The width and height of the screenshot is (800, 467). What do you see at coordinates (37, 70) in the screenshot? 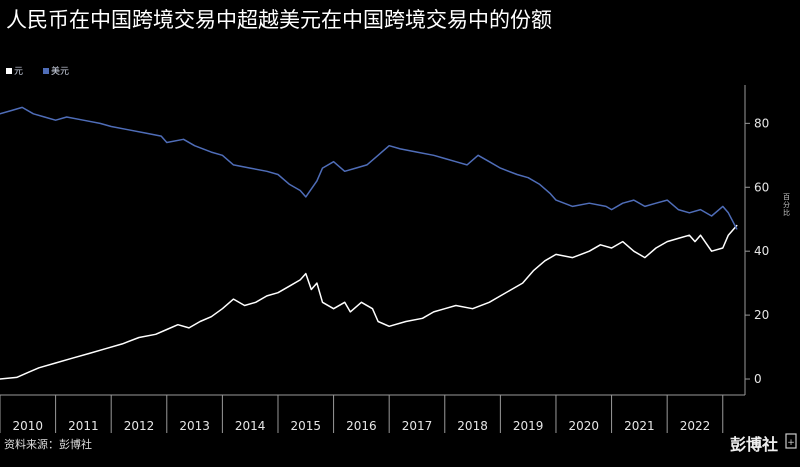
I see `legend: 元 美元` at bounding box center [37, 70].